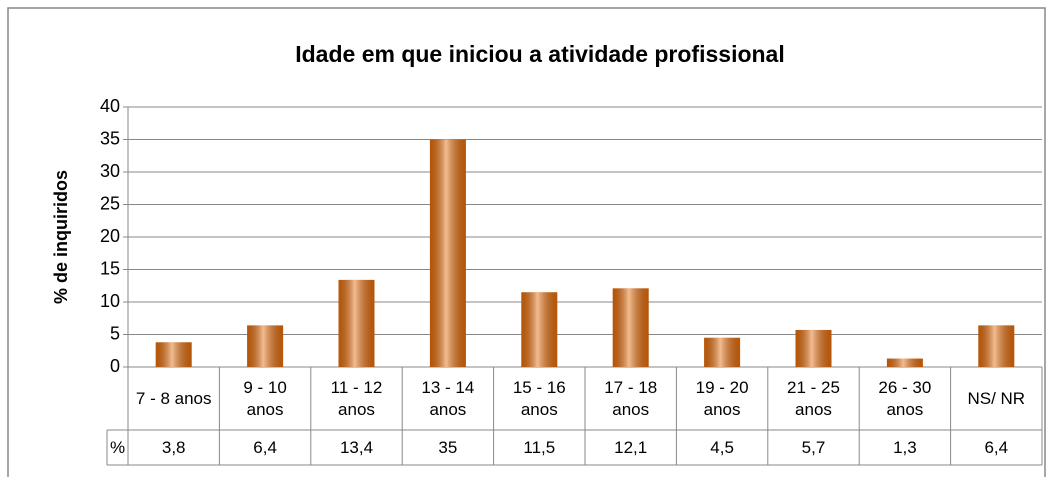 The image size is (1053, 477). What do you see at coordinates (813, 398) in the screenshot?
I see `x-tick-label: 21 - 25 anos` at bounding box center [813, 398].